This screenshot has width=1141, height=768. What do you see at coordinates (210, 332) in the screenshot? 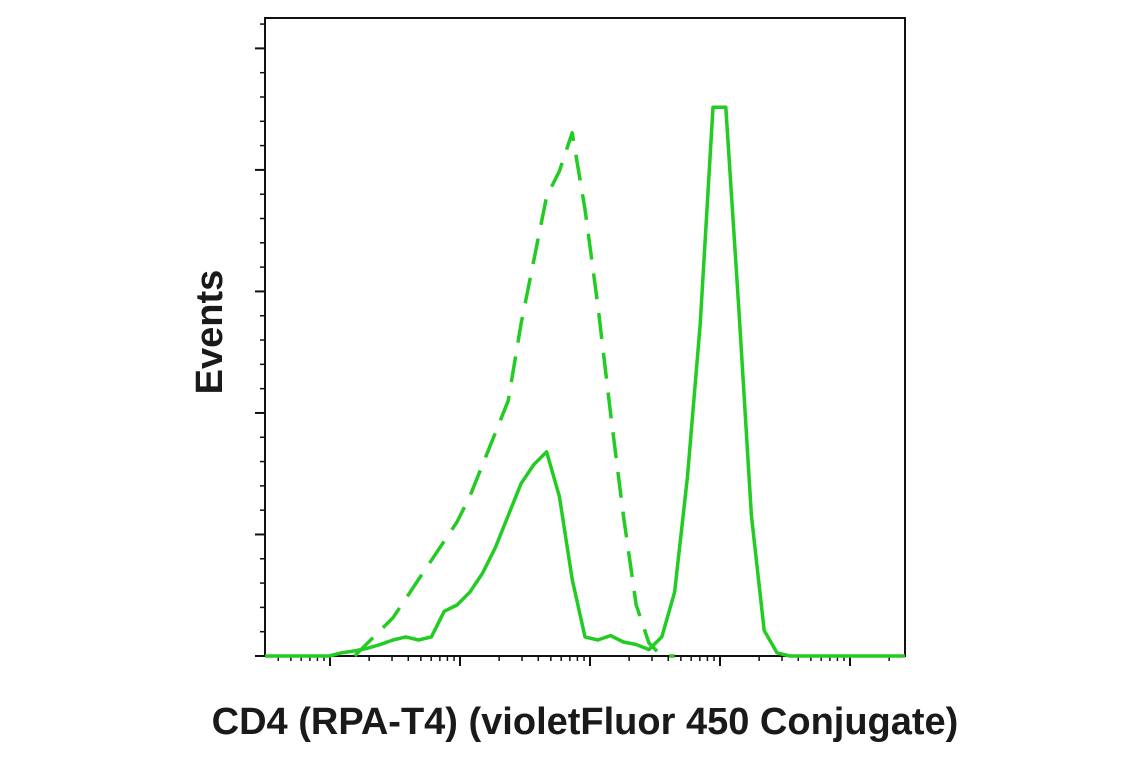
I see `y-axis-title: Events` at bounding box center [210, 332].